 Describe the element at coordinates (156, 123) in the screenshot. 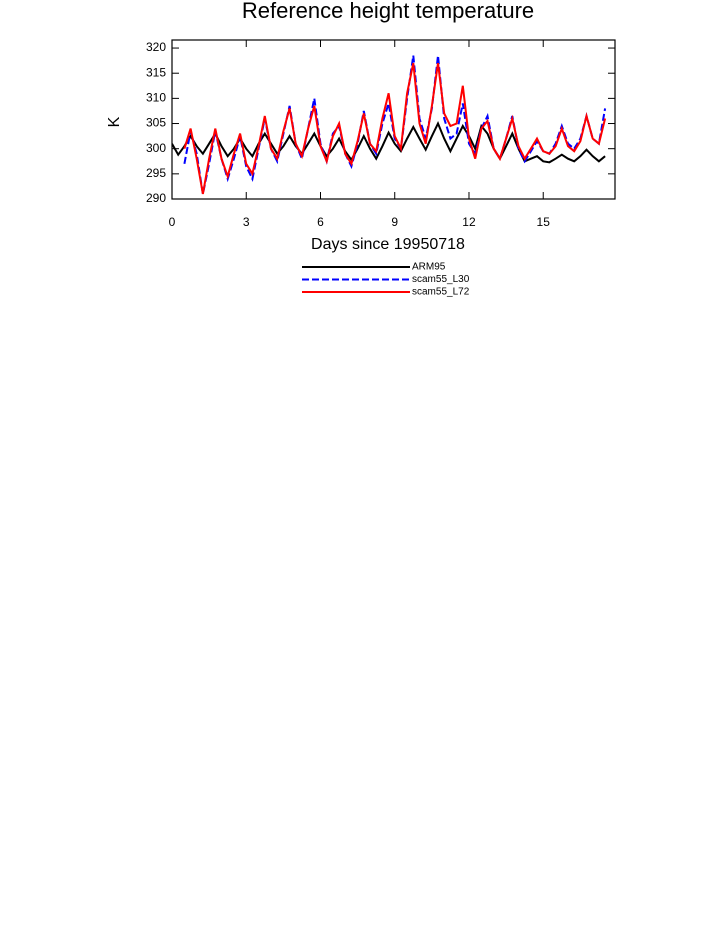

I see `y-tick-label: 305` at that location.